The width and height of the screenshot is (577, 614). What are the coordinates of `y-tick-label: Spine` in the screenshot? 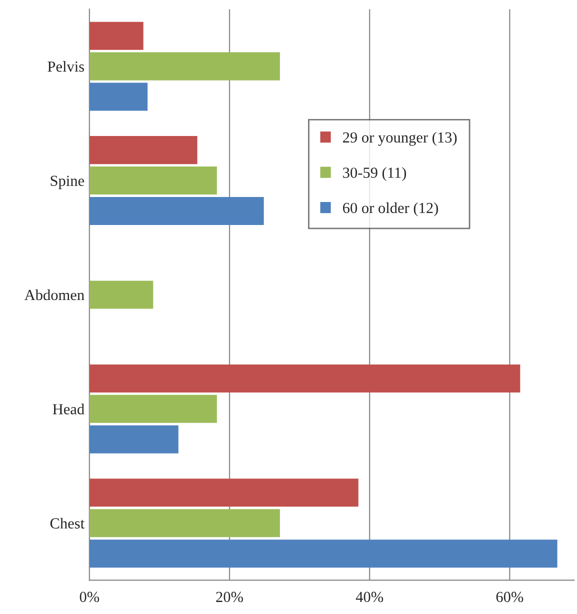 It's located at (67, 183).